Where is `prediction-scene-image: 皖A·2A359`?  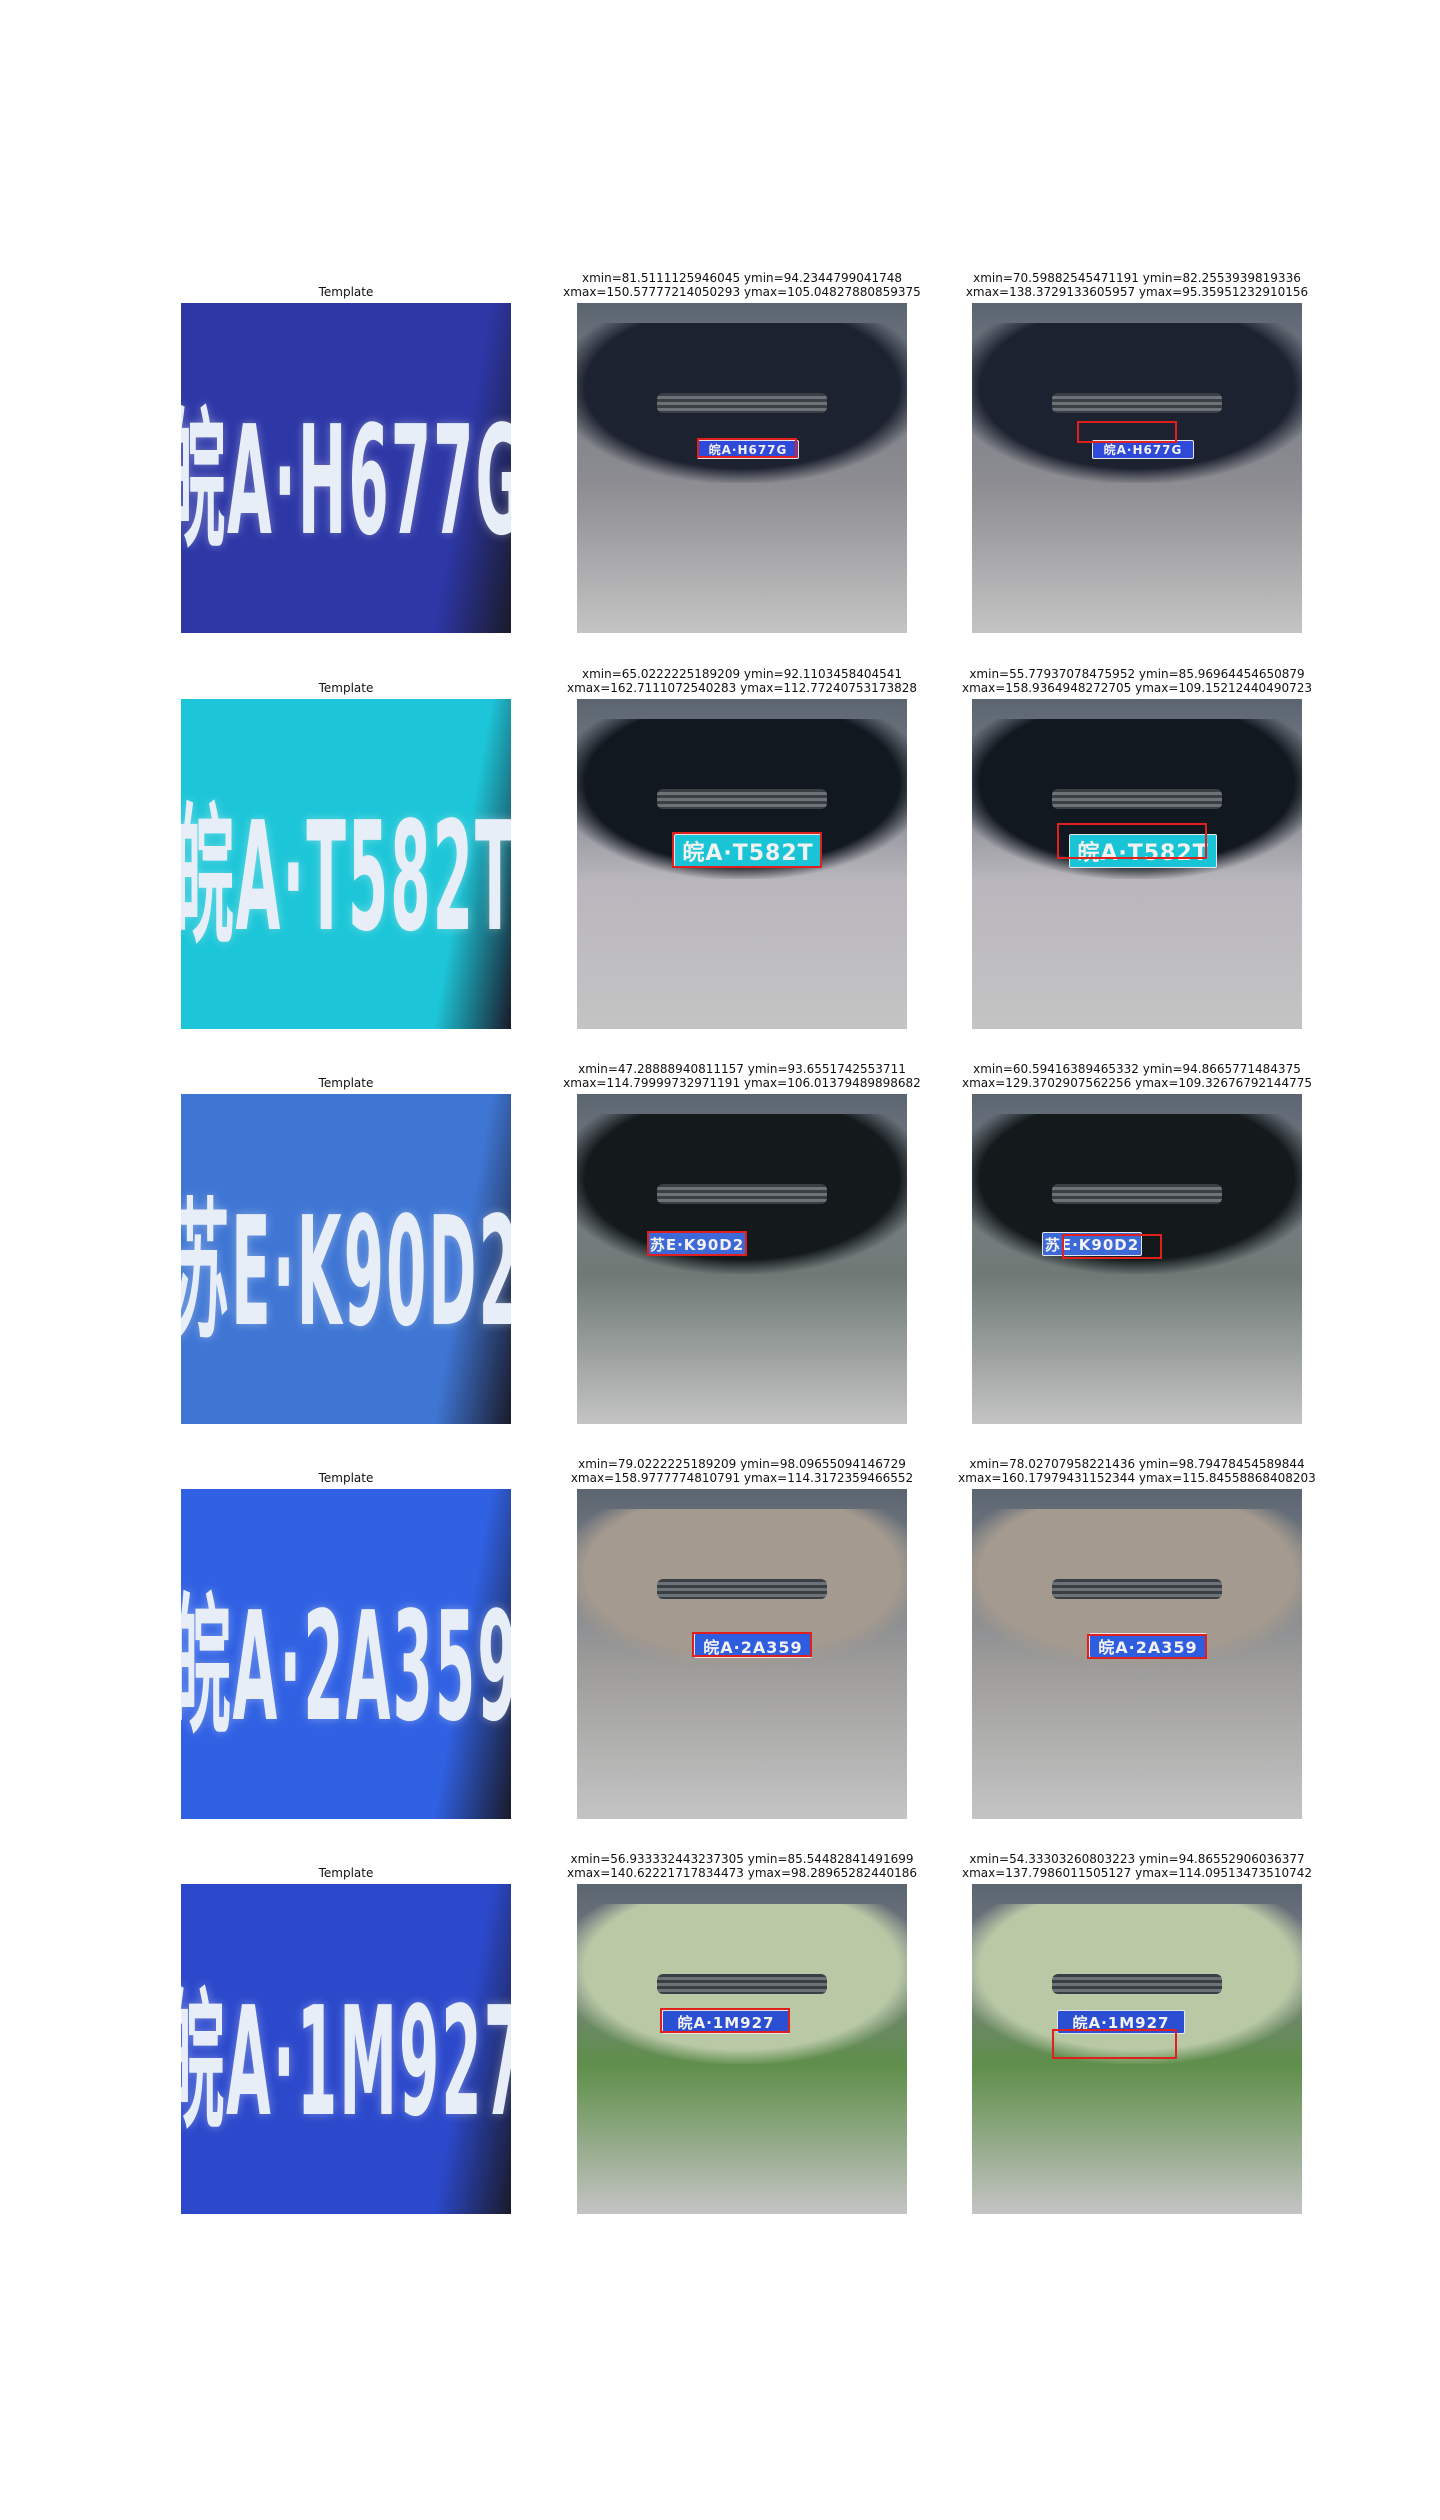
prediction-scene-image: 皖A·2A359 is located at coordinates (1137, 1654).